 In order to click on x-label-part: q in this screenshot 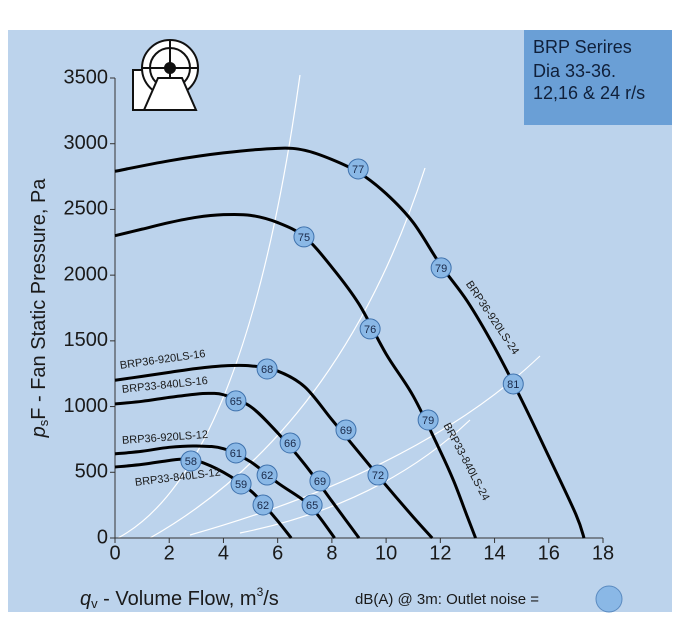, I will do `click(85, 599)`.